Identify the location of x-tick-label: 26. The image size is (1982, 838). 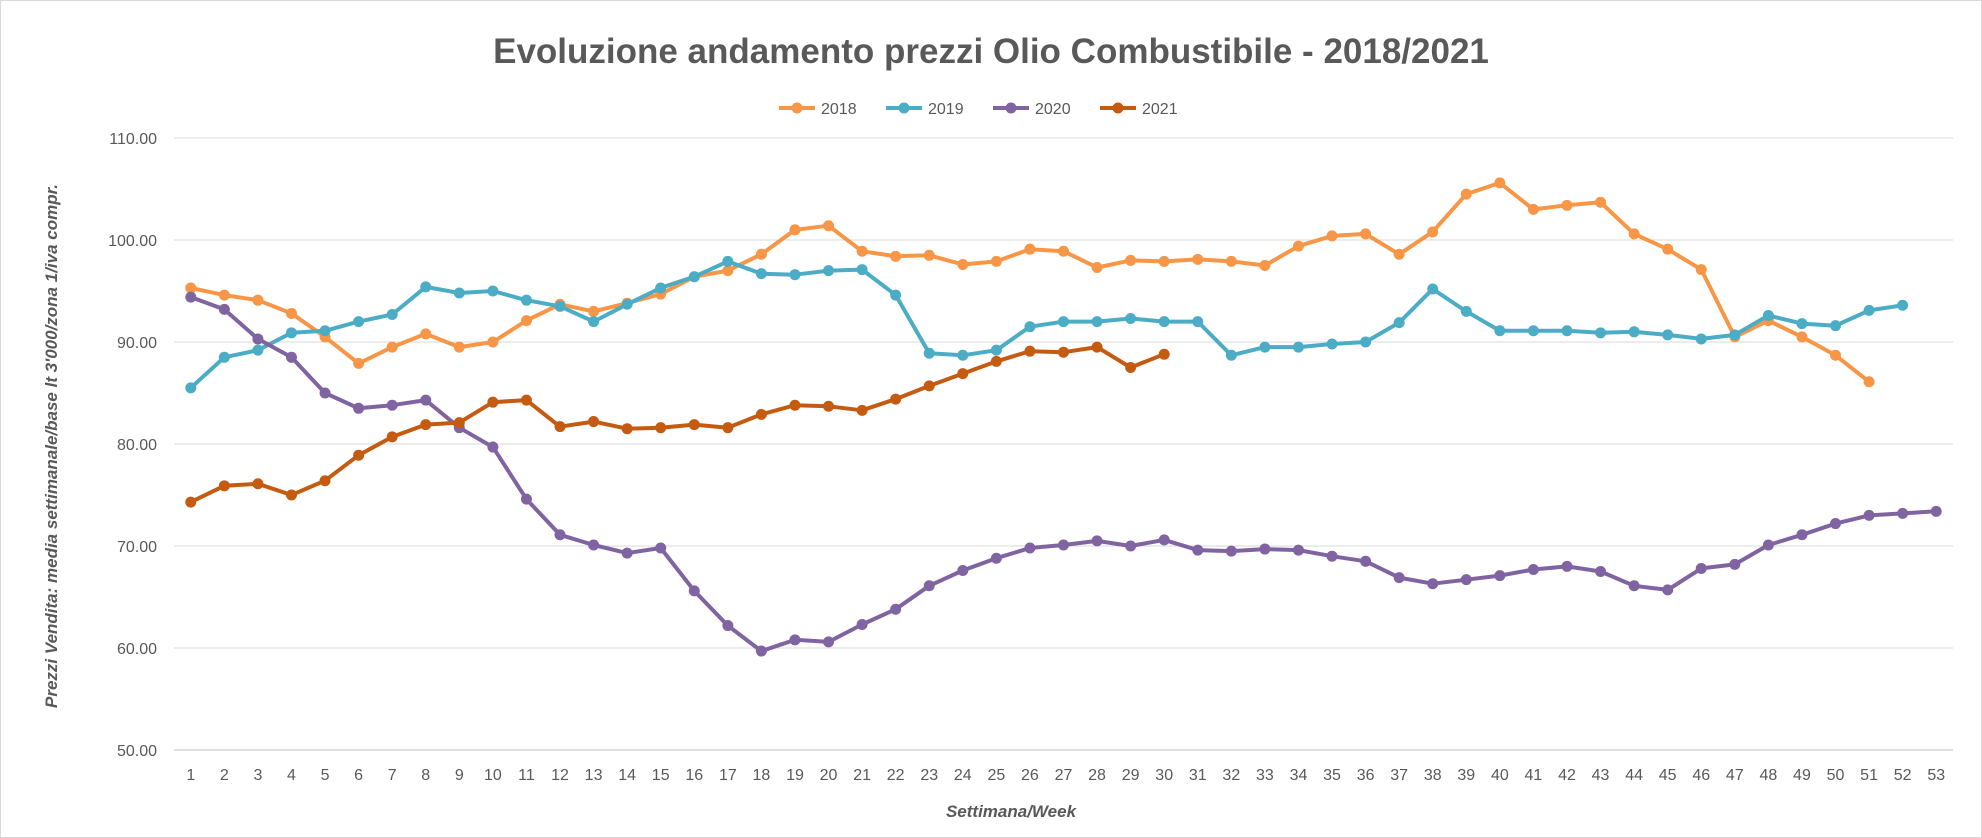
(1030, 775).